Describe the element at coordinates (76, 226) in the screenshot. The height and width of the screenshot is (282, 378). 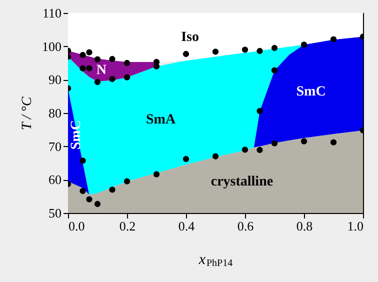
I see `x-tick-label: 0.0` at that location.